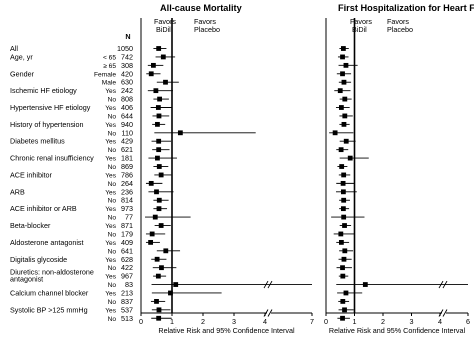 Image resolution: width=474 pixels, height=339 pixels. I want to click on row-category-label-line2: antagonist, so click(26, 279).